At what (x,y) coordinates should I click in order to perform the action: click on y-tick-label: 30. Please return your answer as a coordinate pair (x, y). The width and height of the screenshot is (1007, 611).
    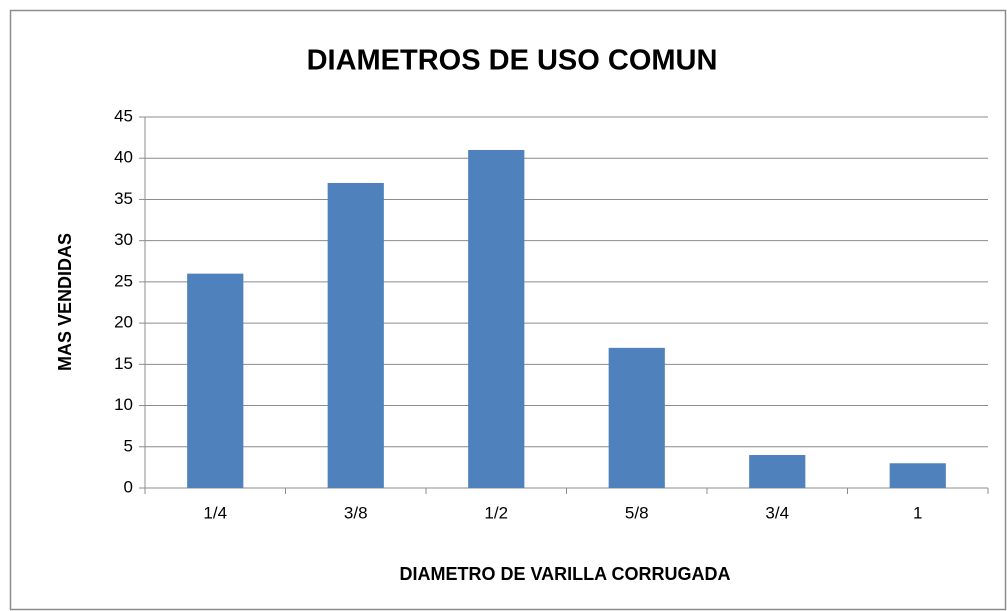
    Looking at the image, I should click on (123, 239).